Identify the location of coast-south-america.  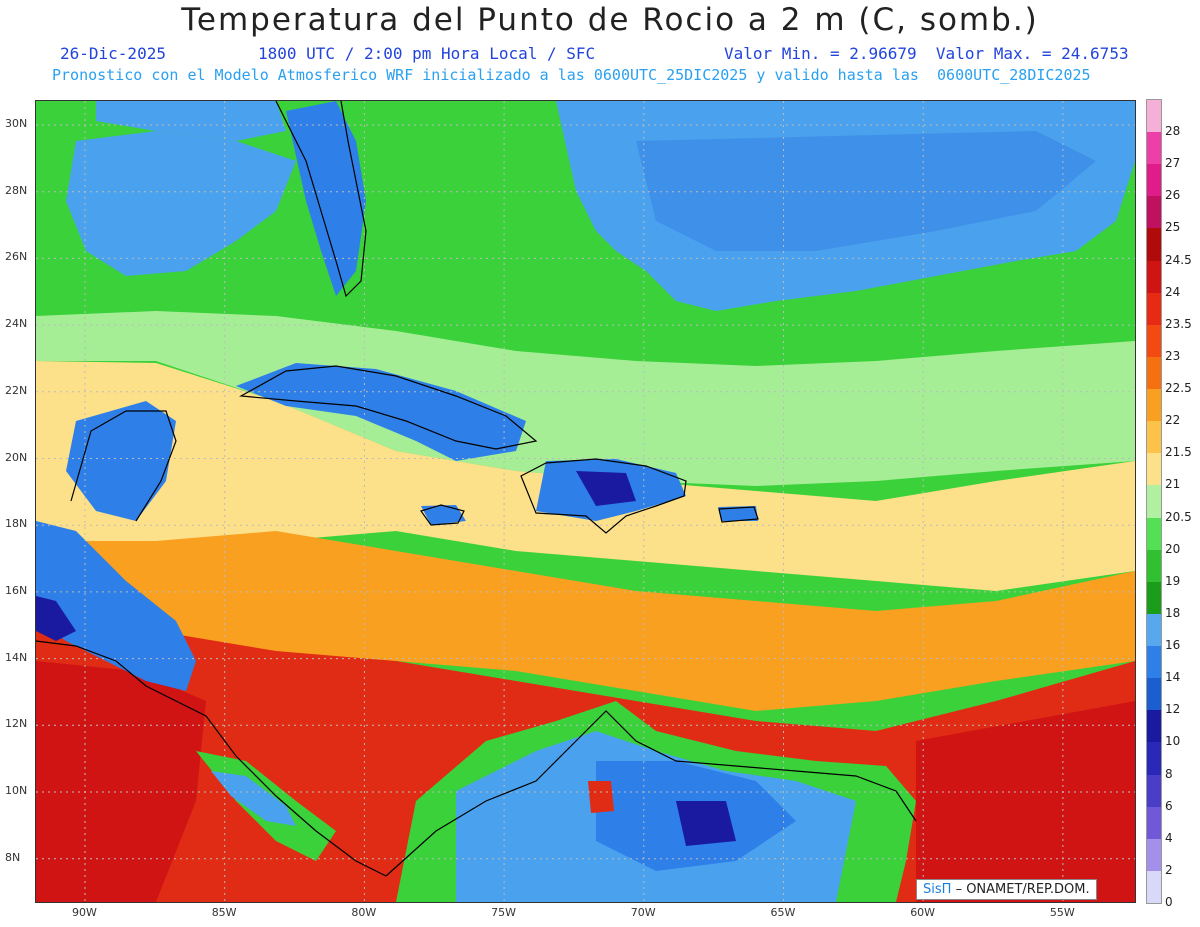
(651, 793).